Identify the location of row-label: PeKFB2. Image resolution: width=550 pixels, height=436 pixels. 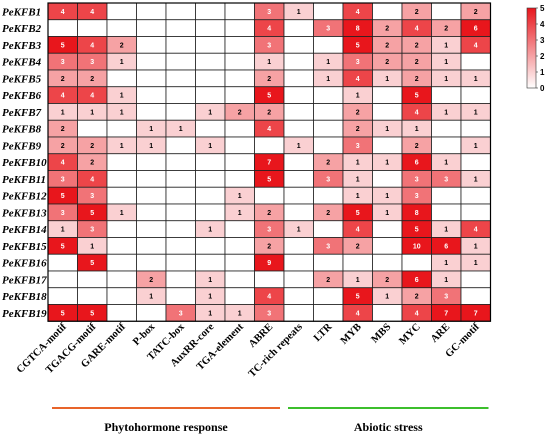
(22, 29).